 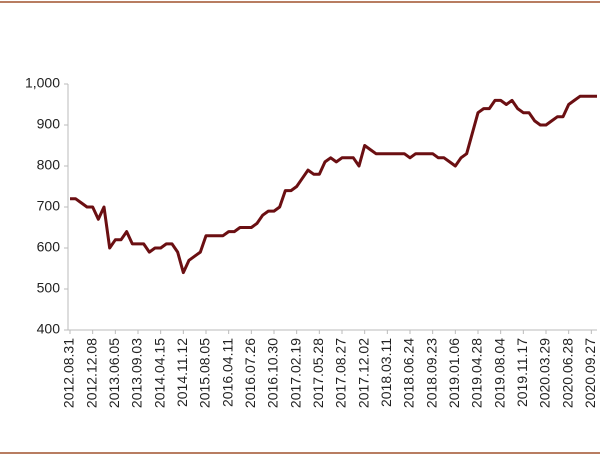 I want to click on y-tick-label: 600, so click(x=49, y=247).